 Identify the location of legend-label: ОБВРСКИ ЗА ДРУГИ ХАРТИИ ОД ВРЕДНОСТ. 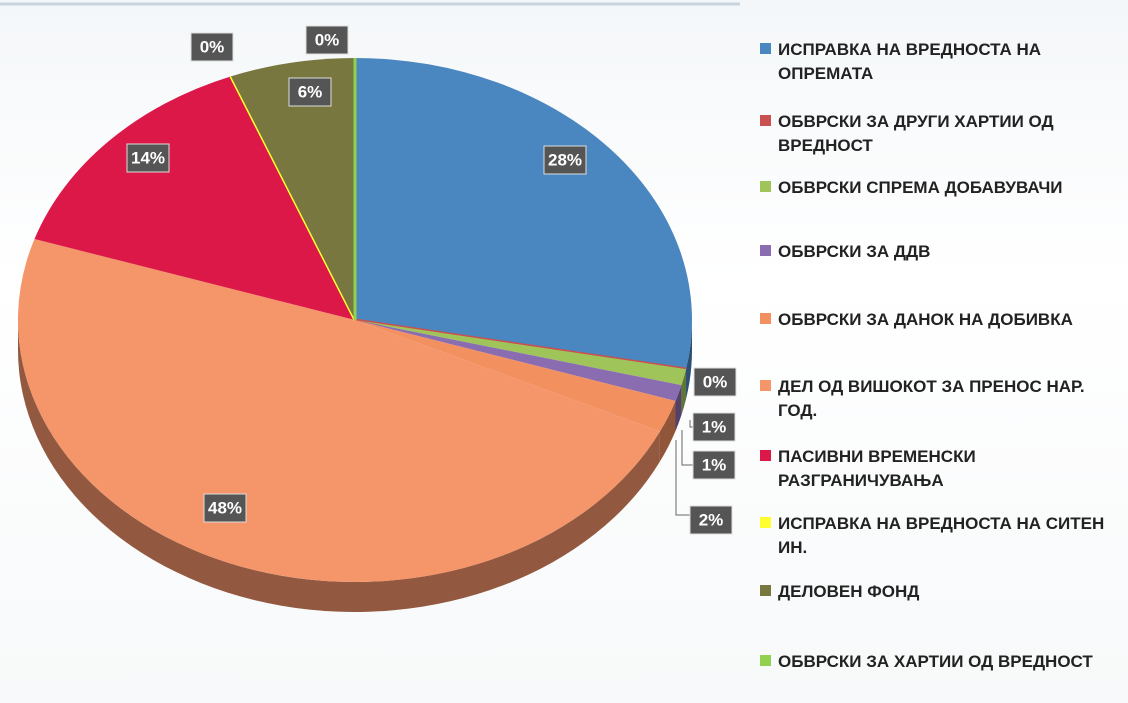
(916, 133).